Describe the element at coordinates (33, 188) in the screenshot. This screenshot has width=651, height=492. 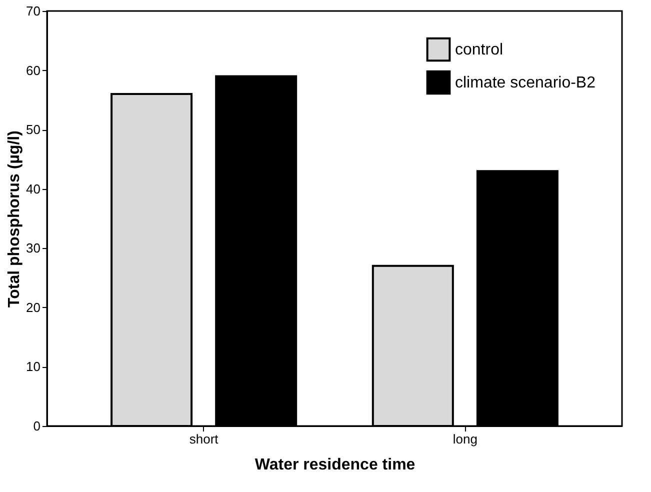
I see `y-tick-label: 40` at that location.